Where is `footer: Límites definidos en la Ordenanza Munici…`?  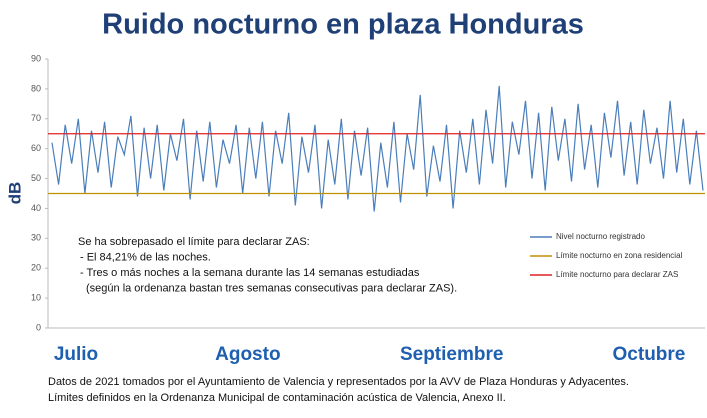 footer: Límites definidos en la Ordenanza Munici… is located at coordinates (277, 398).